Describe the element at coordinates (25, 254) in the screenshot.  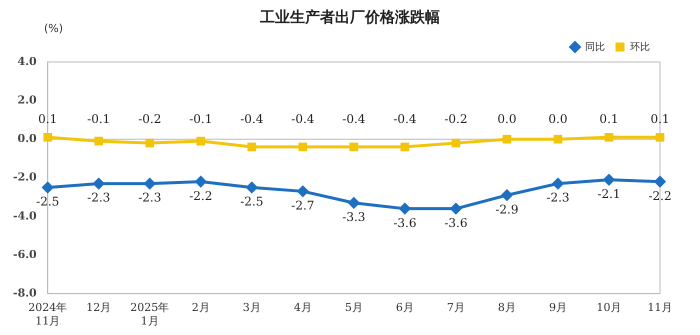
I see `y-tick-label: -6.0` at that location.